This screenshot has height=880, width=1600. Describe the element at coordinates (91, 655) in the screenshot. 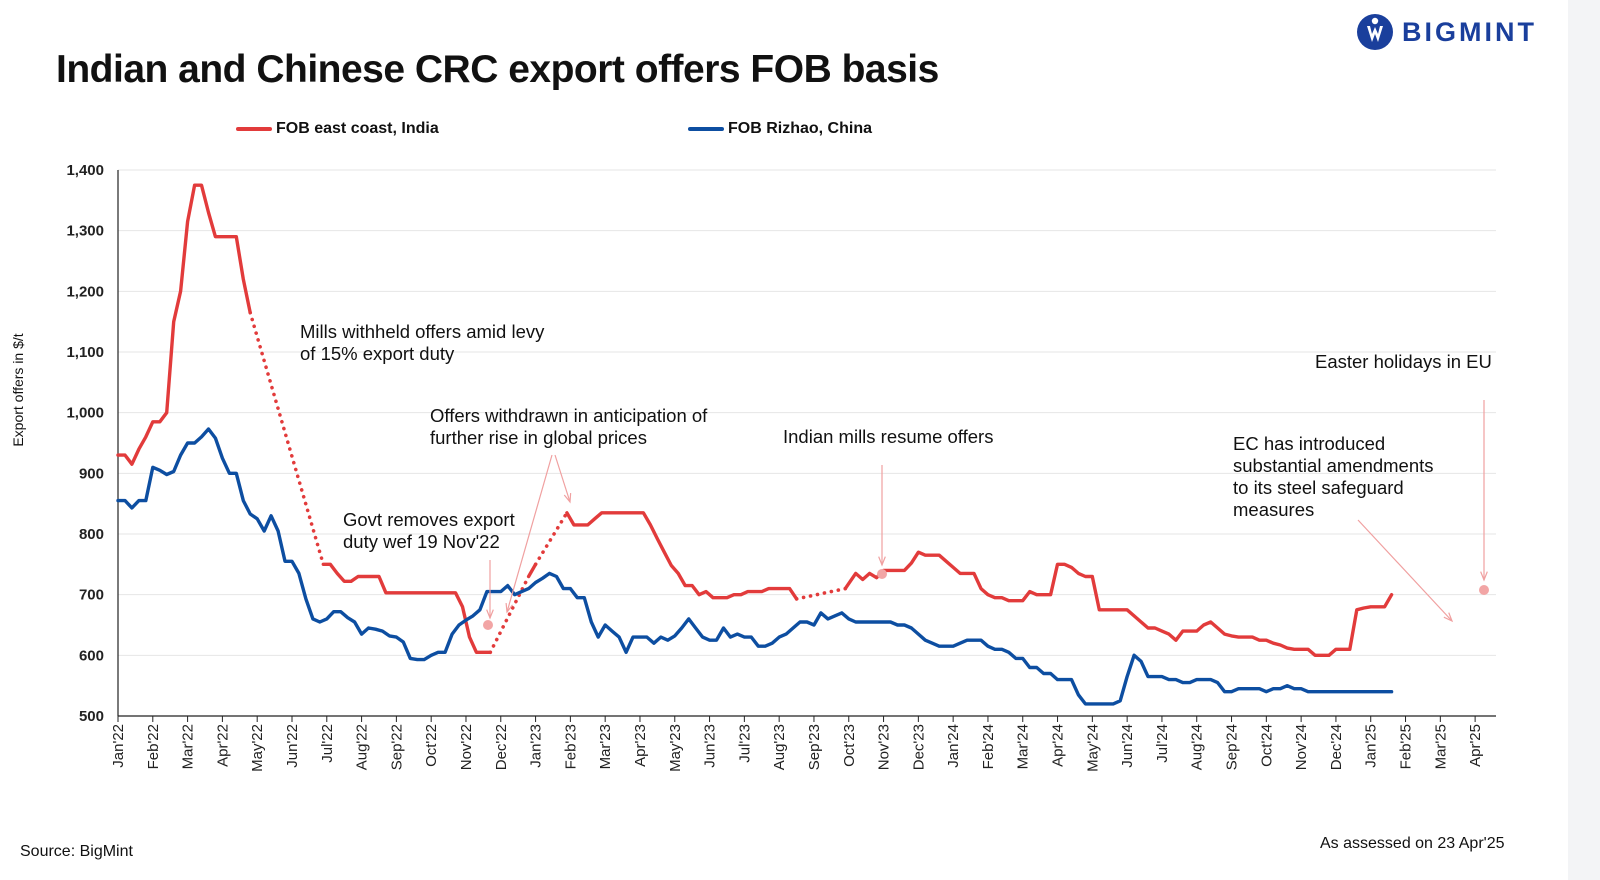

I see `y-tick-label: 600` at that location.